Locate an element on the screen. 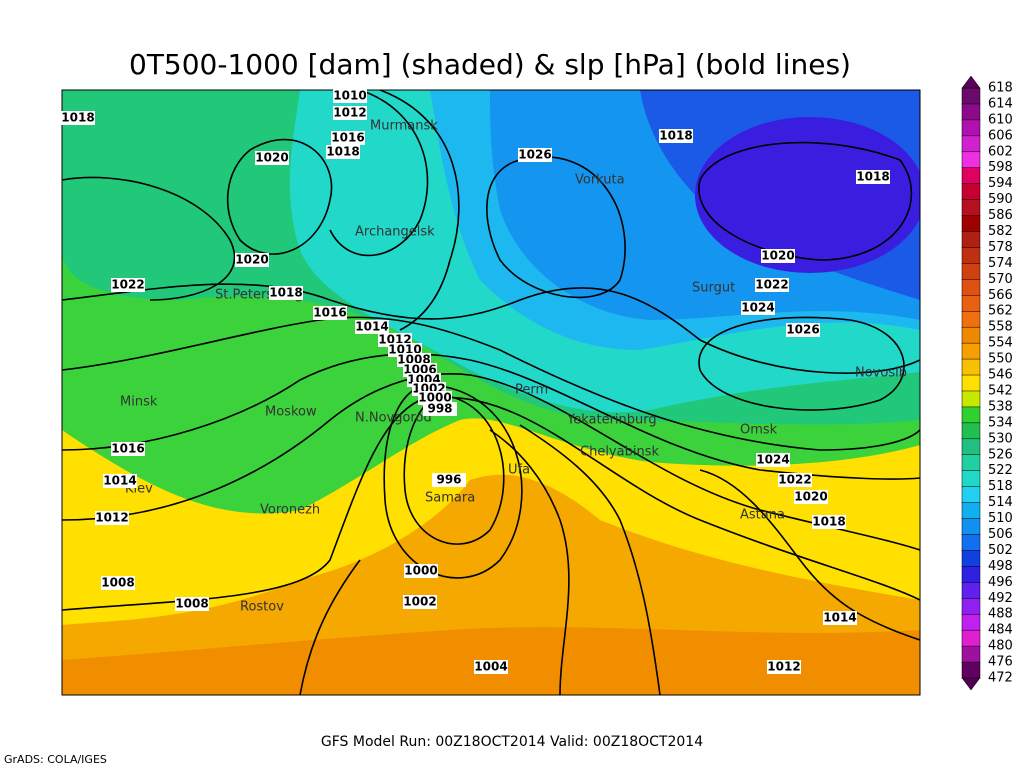 Image resolution: width=1024 pixels, height=768 pixels. isobar-label: 998 is located at coordinates (439, 409).